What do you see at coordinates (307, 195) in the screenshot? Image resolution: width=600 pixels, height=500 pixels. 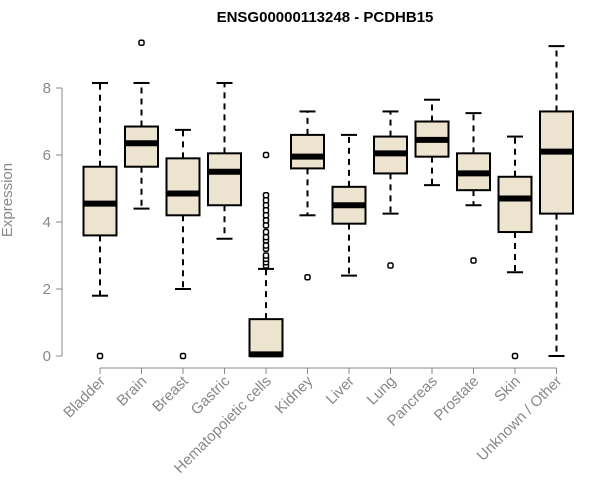 I see `box-kidney` at bounding box center [307, 195].